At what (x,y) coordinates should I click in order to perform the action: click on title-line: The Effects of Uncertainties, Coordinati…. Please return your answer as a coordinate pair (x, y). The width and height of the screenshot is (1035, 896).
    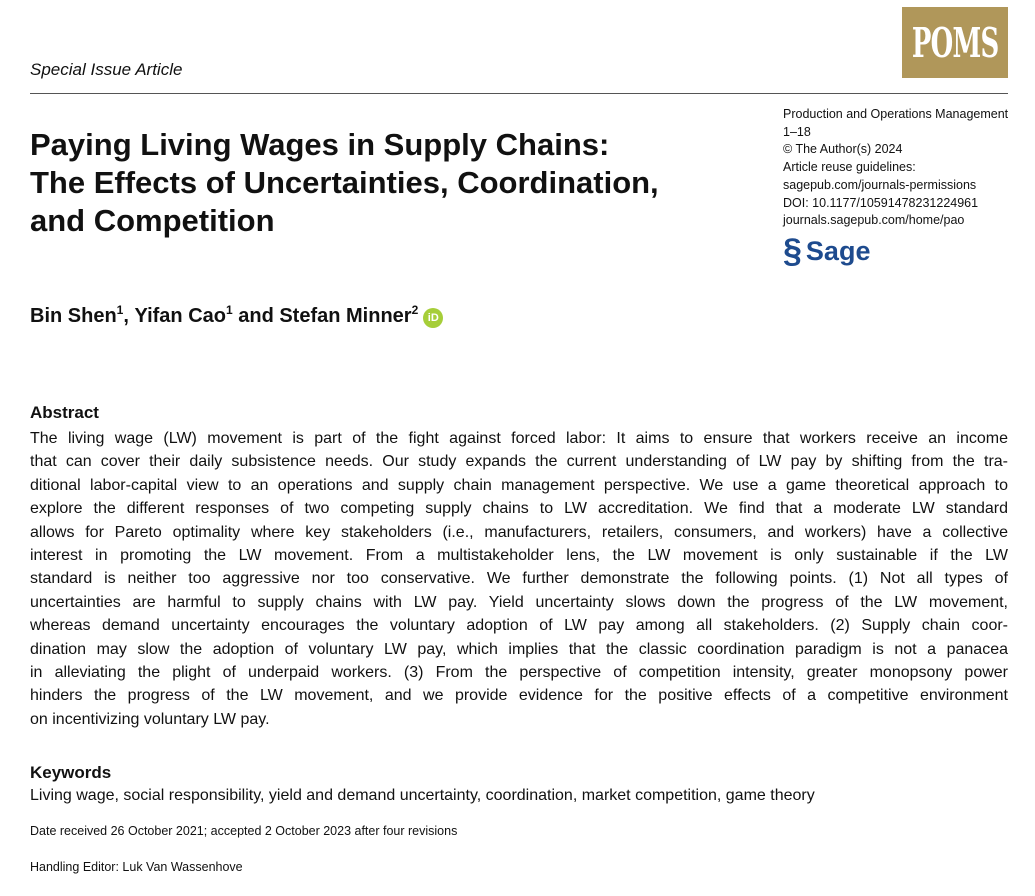
    Looking at the image, I should click on (344, 182).